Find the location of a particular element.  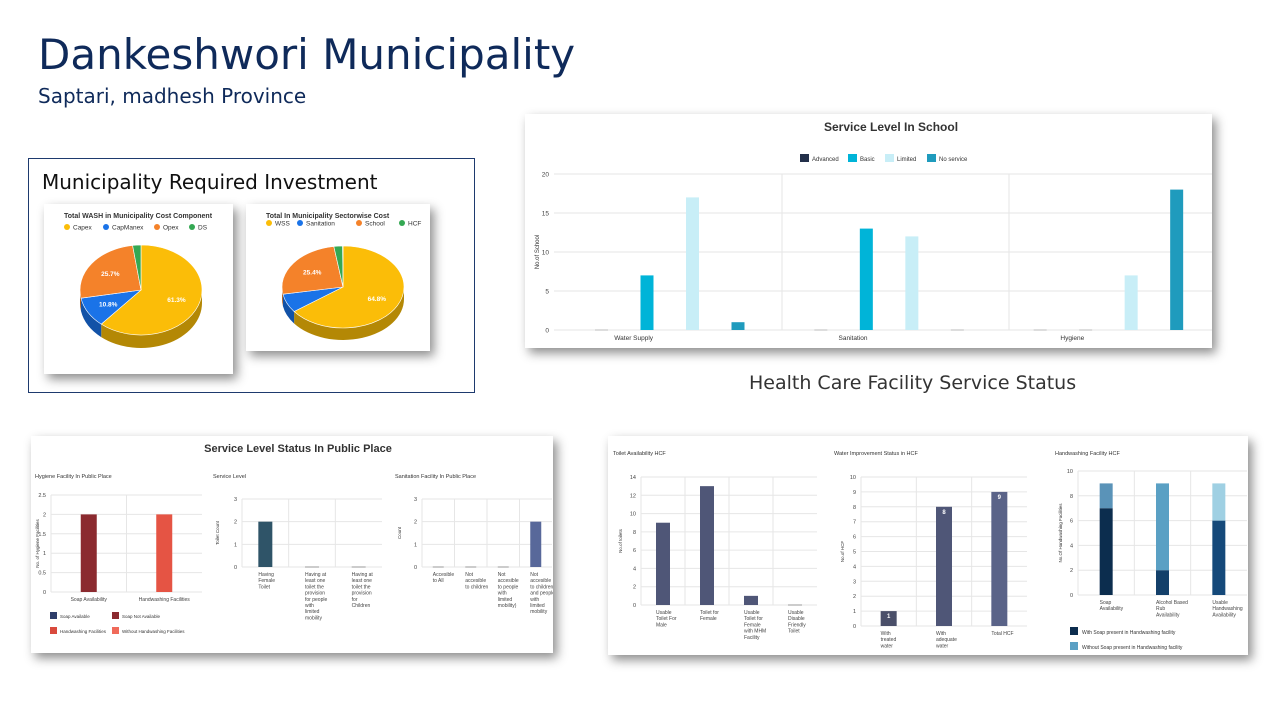

data-label: 8 is located at coordinates (944, 513).